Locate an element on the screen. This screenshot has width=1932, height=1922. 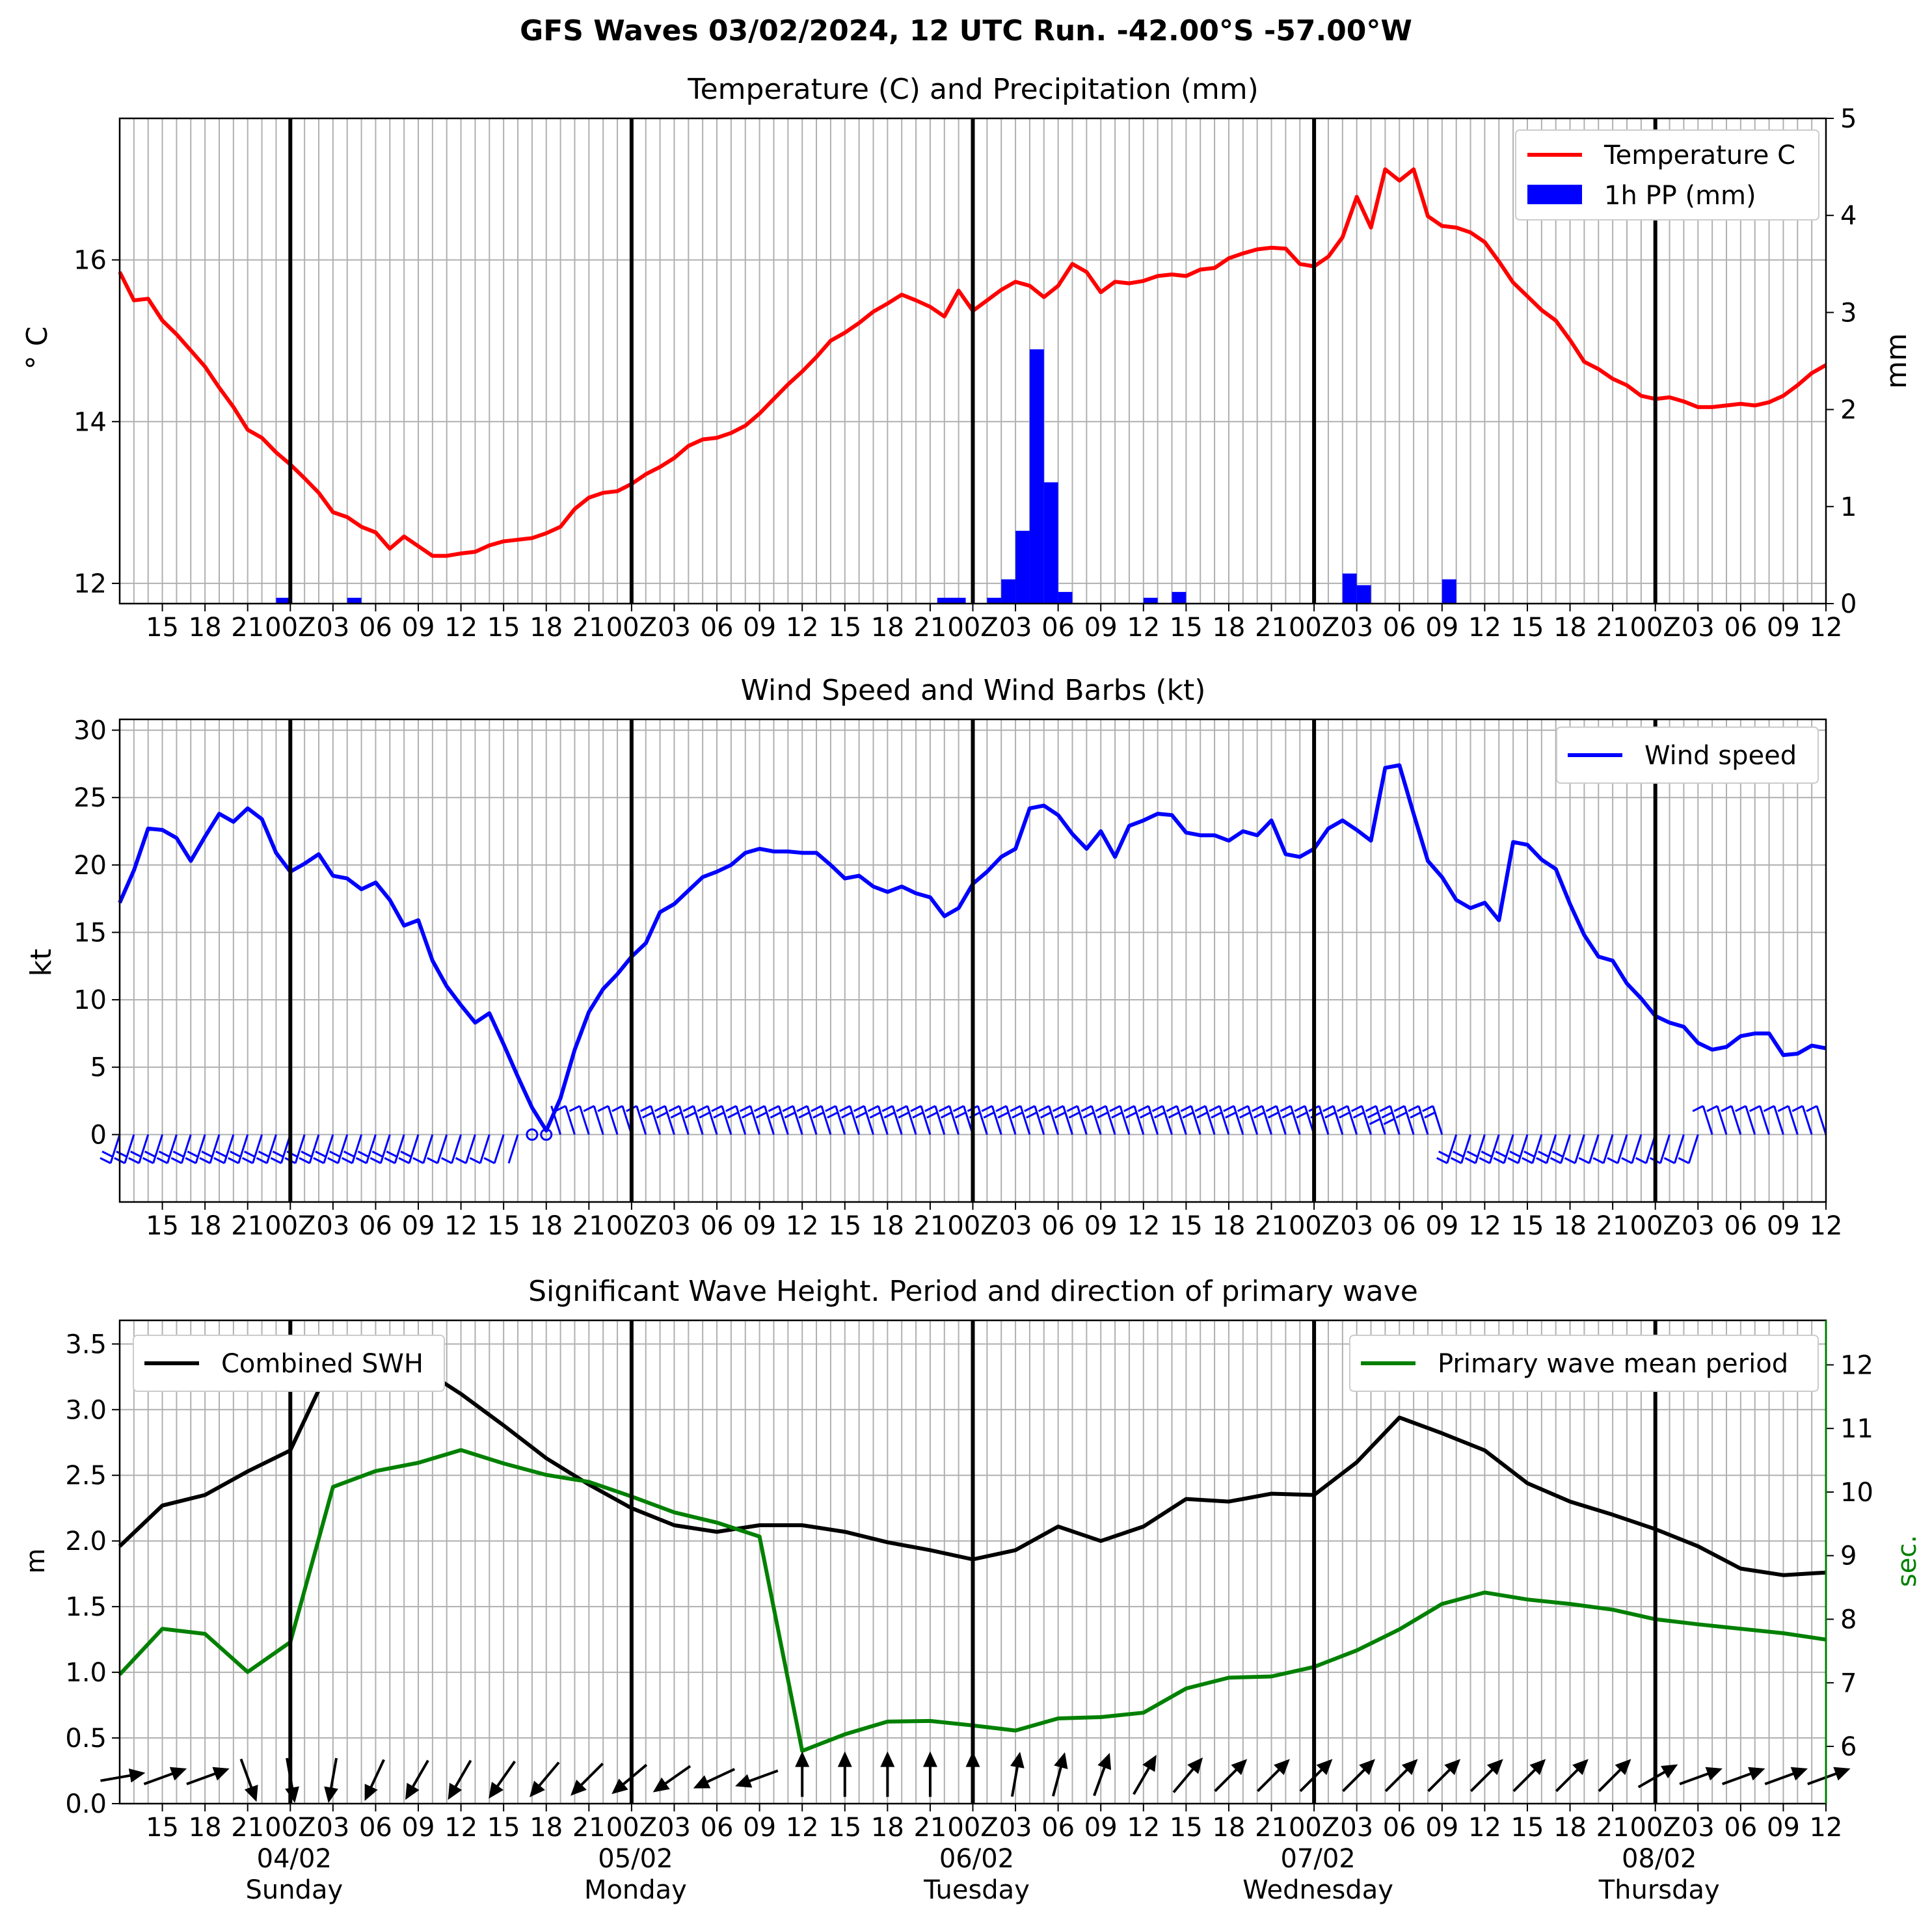
y-tick-right-label: 4 is located at coordinates (1848, 216).